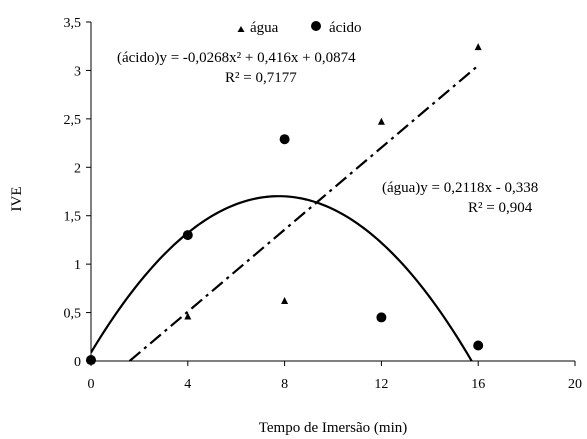 The width and height of the screenshot is (587, 439). What do you see at coordinates (460, 188) in the screenshot?
I see `agua-equation: (água)y = 0,2118x - 0,338` at bounding box center [460, 188].